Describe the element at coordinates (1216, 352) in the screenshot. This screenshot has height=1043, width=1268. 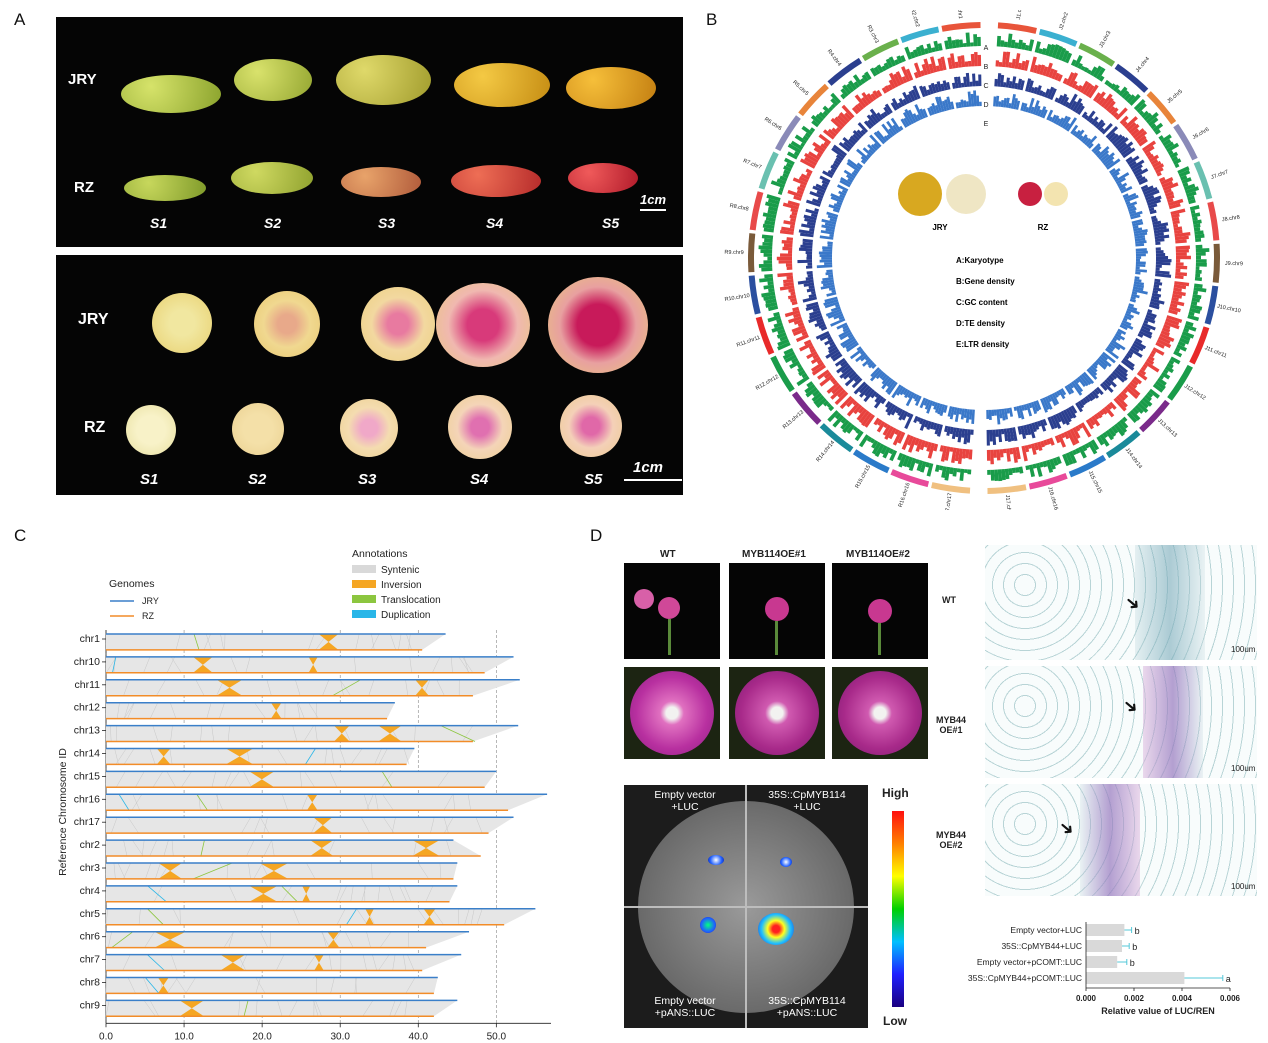
I see `chromosome-label: J11.chr11` at that location.